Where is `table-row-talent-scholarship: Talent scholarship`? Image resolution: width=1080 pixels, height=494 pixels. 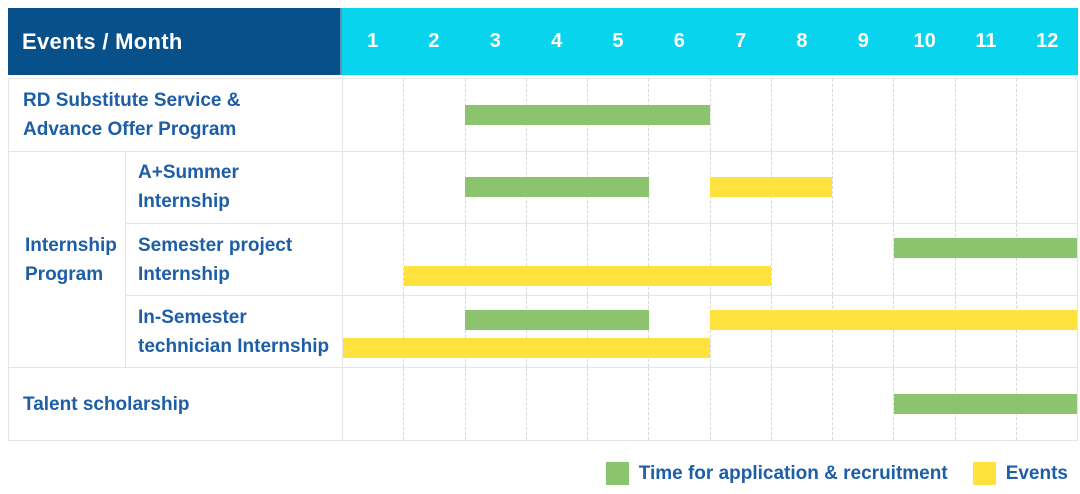 table-row-talent-scholarship: Talent scholarship is located at coordinates (543, 403).